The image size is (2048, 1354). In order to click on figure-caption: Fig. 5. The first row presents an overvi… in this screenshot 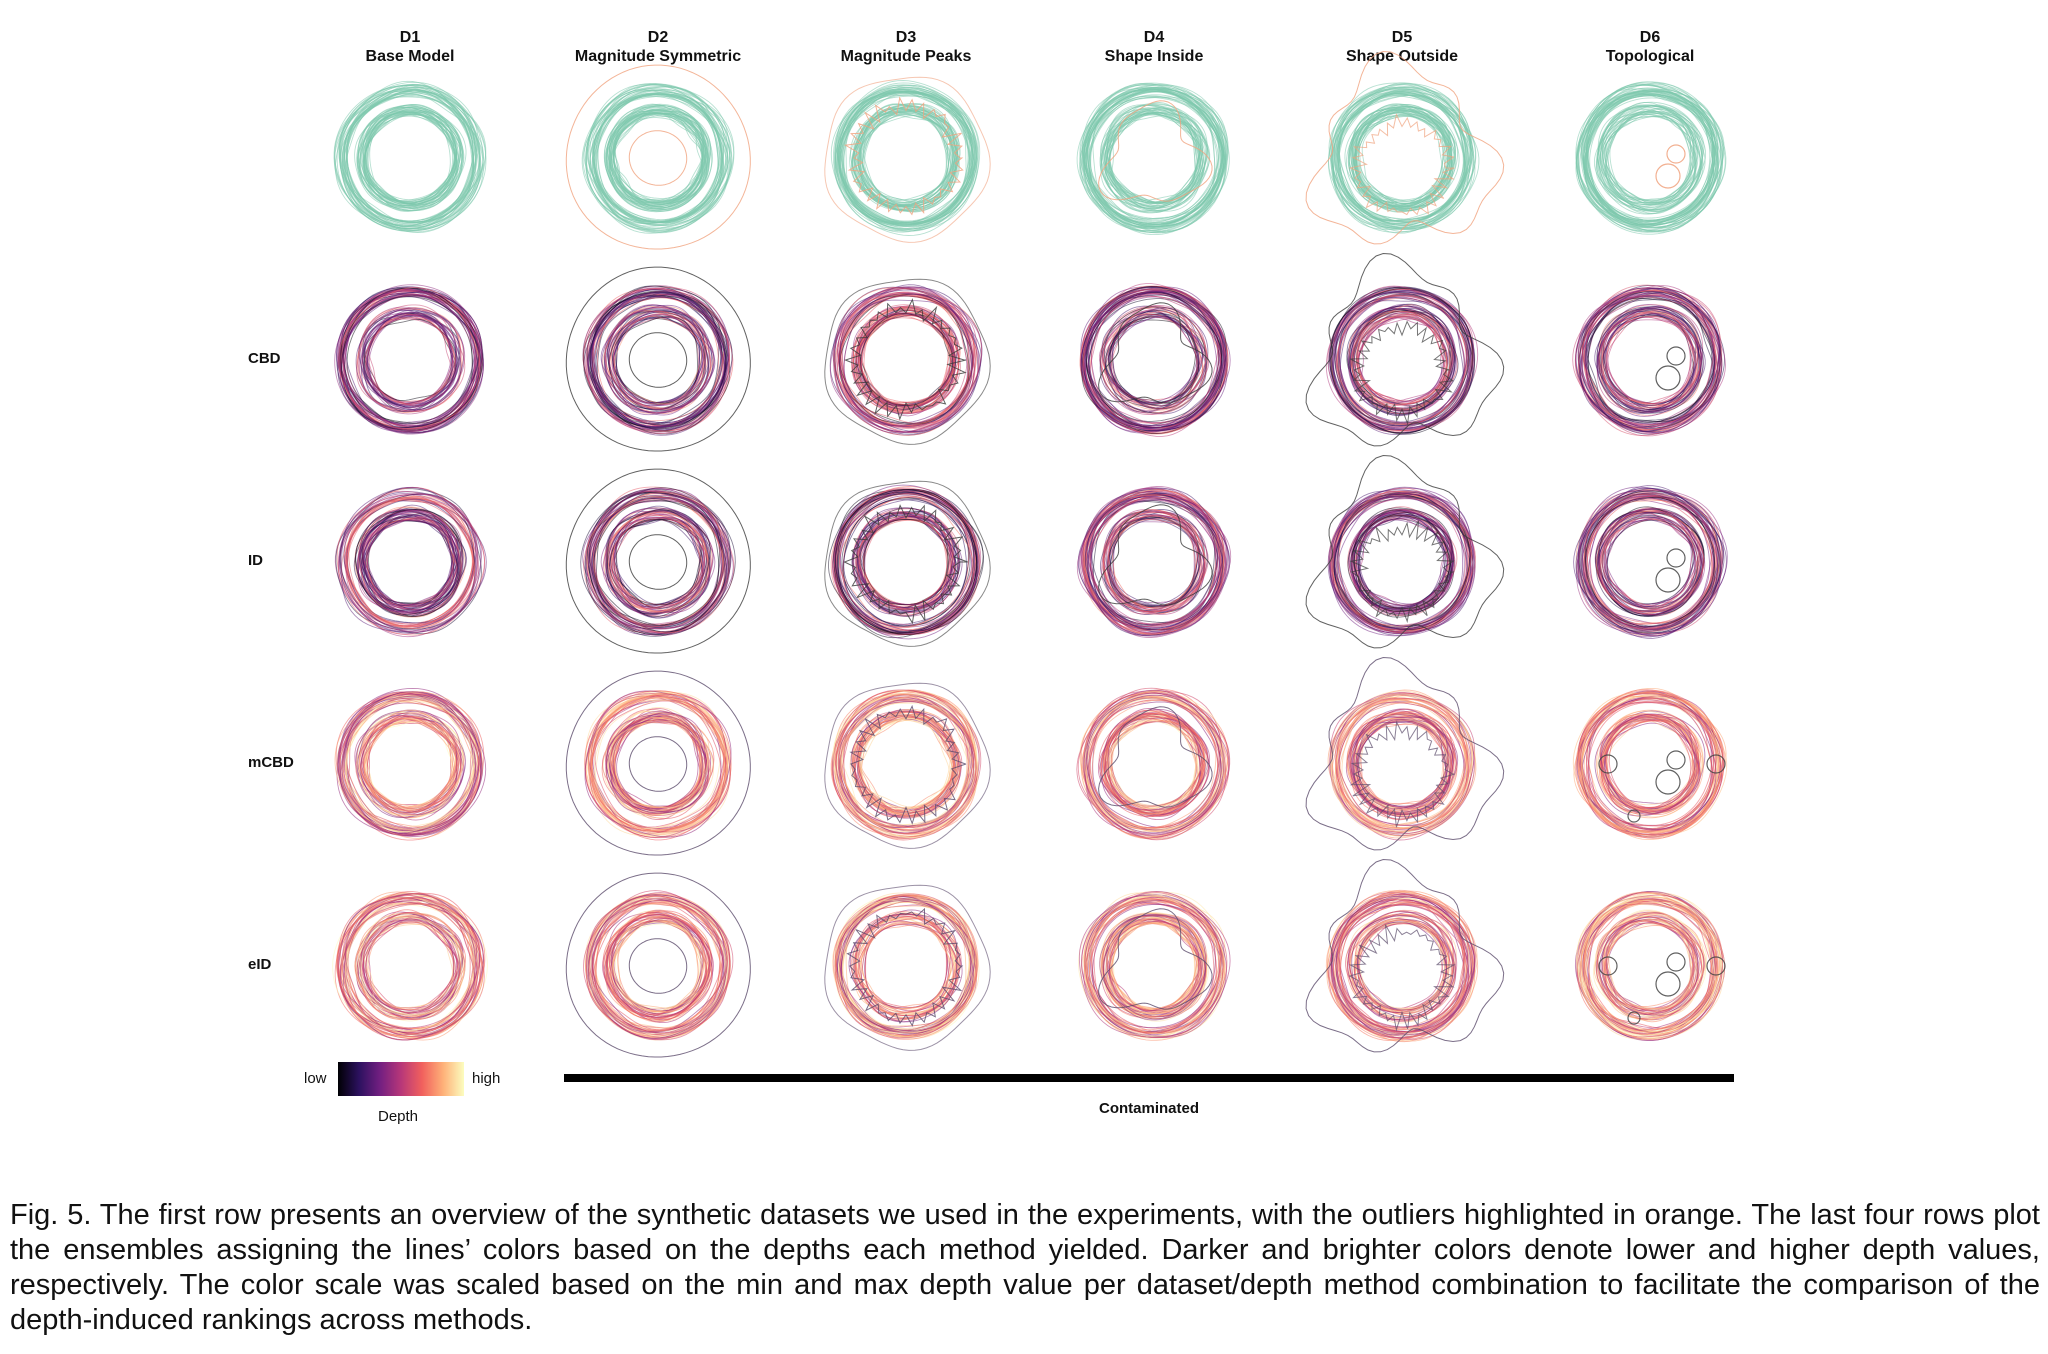, I will do `click(1025, 1267)`.